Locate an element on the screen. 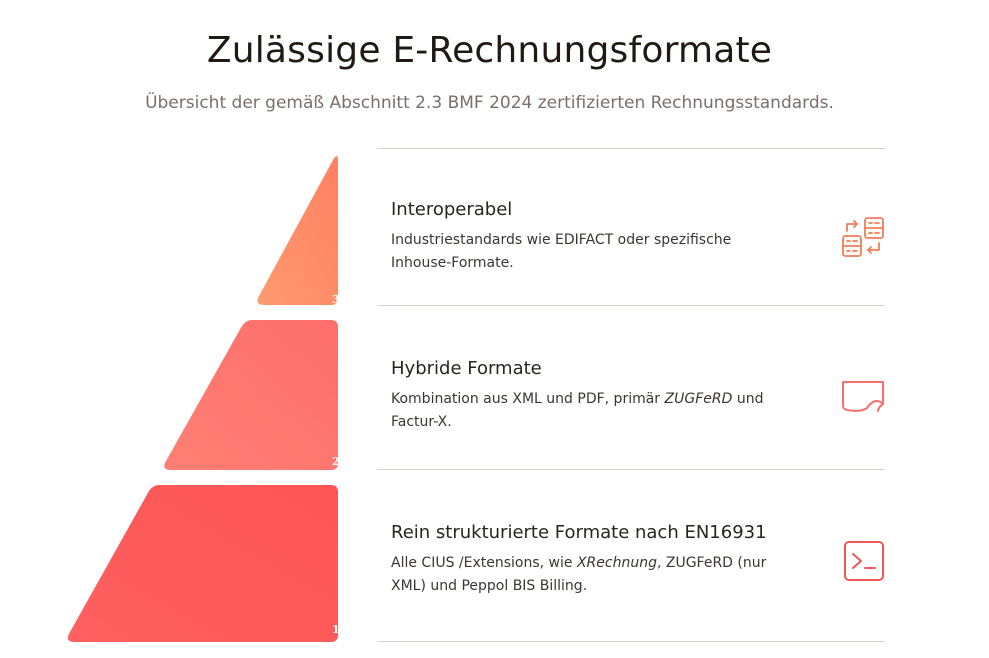 Image resolution: width=989 pixels, height=658 pixels. pyramid-tier-3-number: 3 is located at coordinates (336, 299).